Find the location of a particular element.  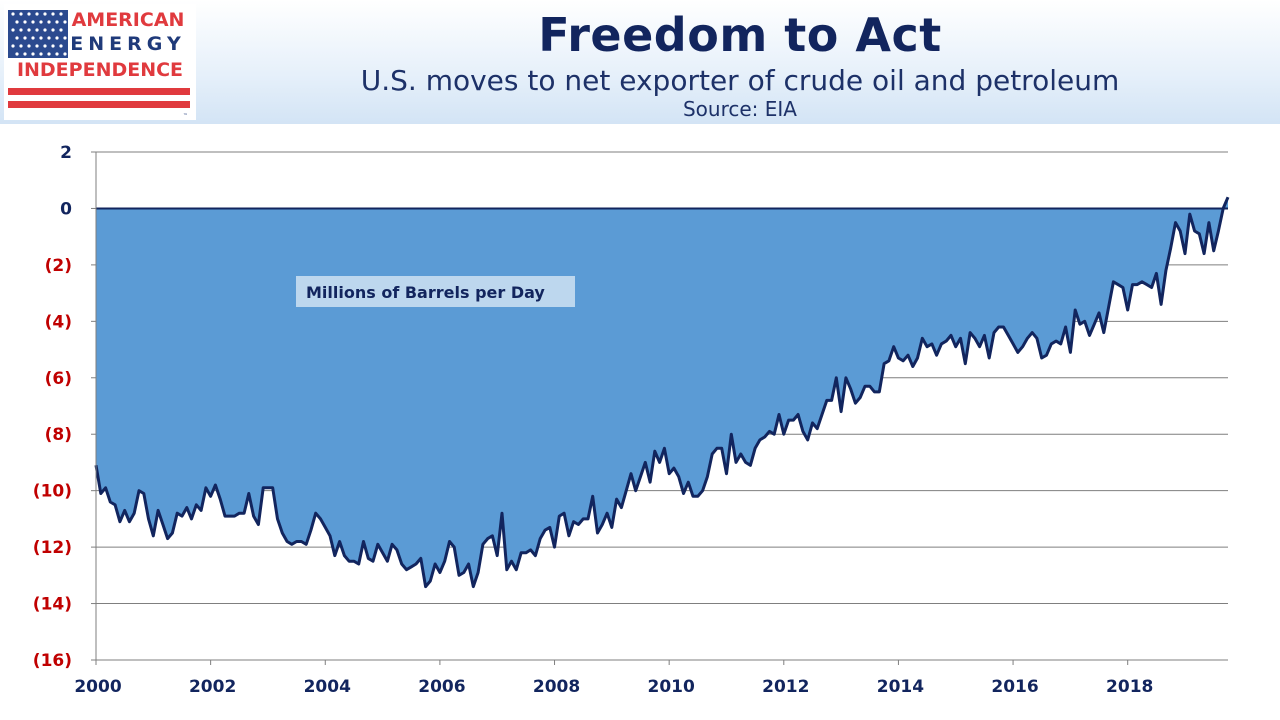

chart-title: Freedom to Act is located at coordinates (740, 35).